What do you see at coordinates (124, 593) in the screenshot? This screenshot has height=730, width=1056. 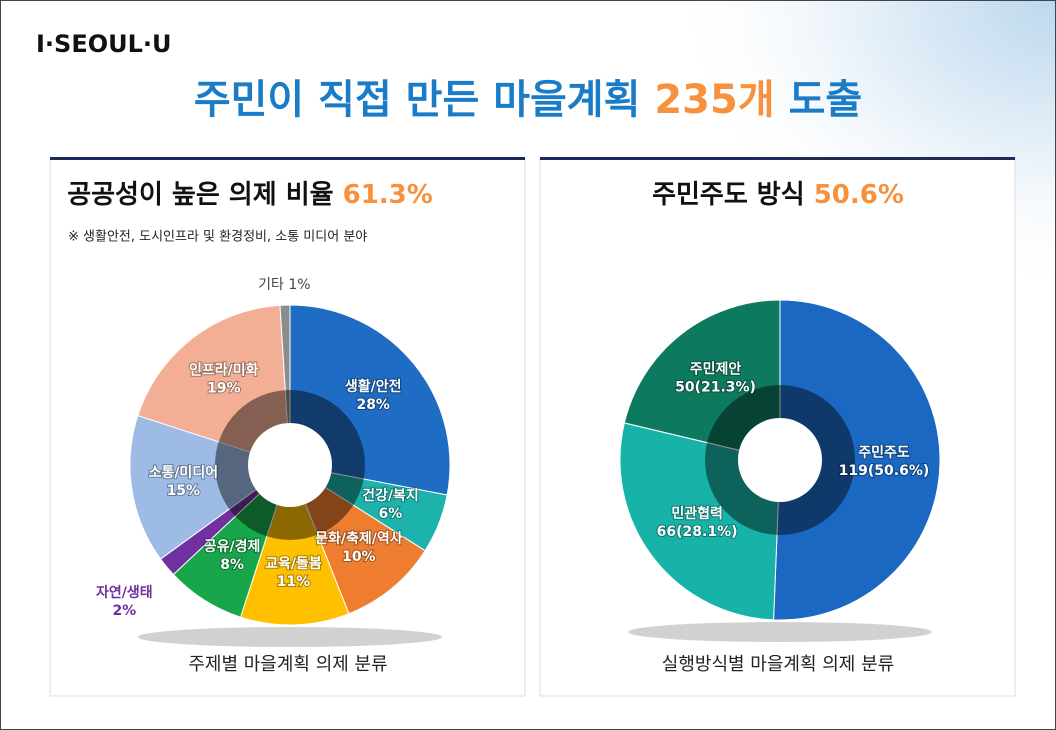 I see `category-label: 자연/생태` at bounding box center [124, 593].